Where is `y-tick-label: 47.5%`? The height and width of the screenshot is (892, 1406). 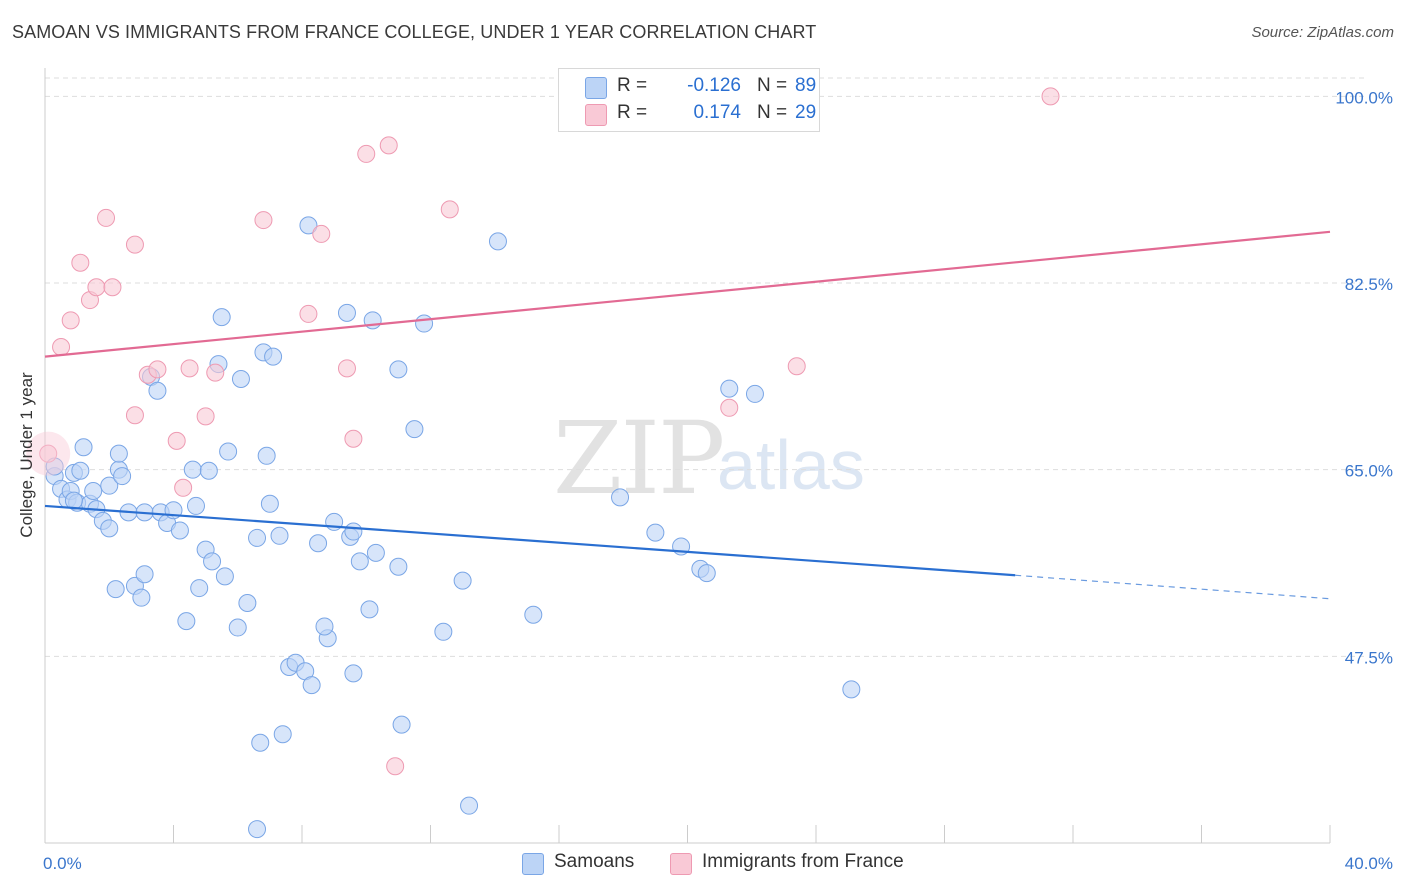 y-tick-label: 47.5% is located at coordinates (1369, 657).